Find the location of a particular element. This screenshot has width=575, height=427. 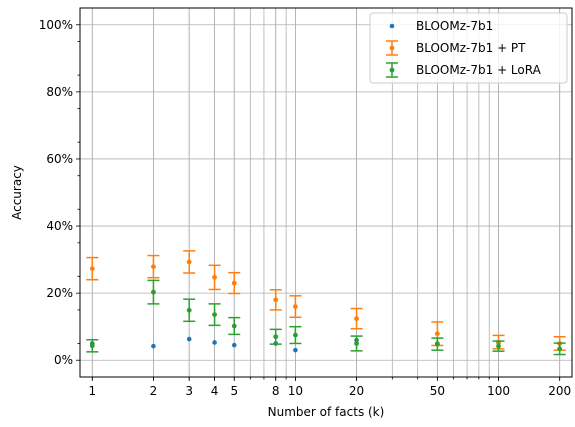

x-tick-label: 3 is located at coordinates (189, 391).